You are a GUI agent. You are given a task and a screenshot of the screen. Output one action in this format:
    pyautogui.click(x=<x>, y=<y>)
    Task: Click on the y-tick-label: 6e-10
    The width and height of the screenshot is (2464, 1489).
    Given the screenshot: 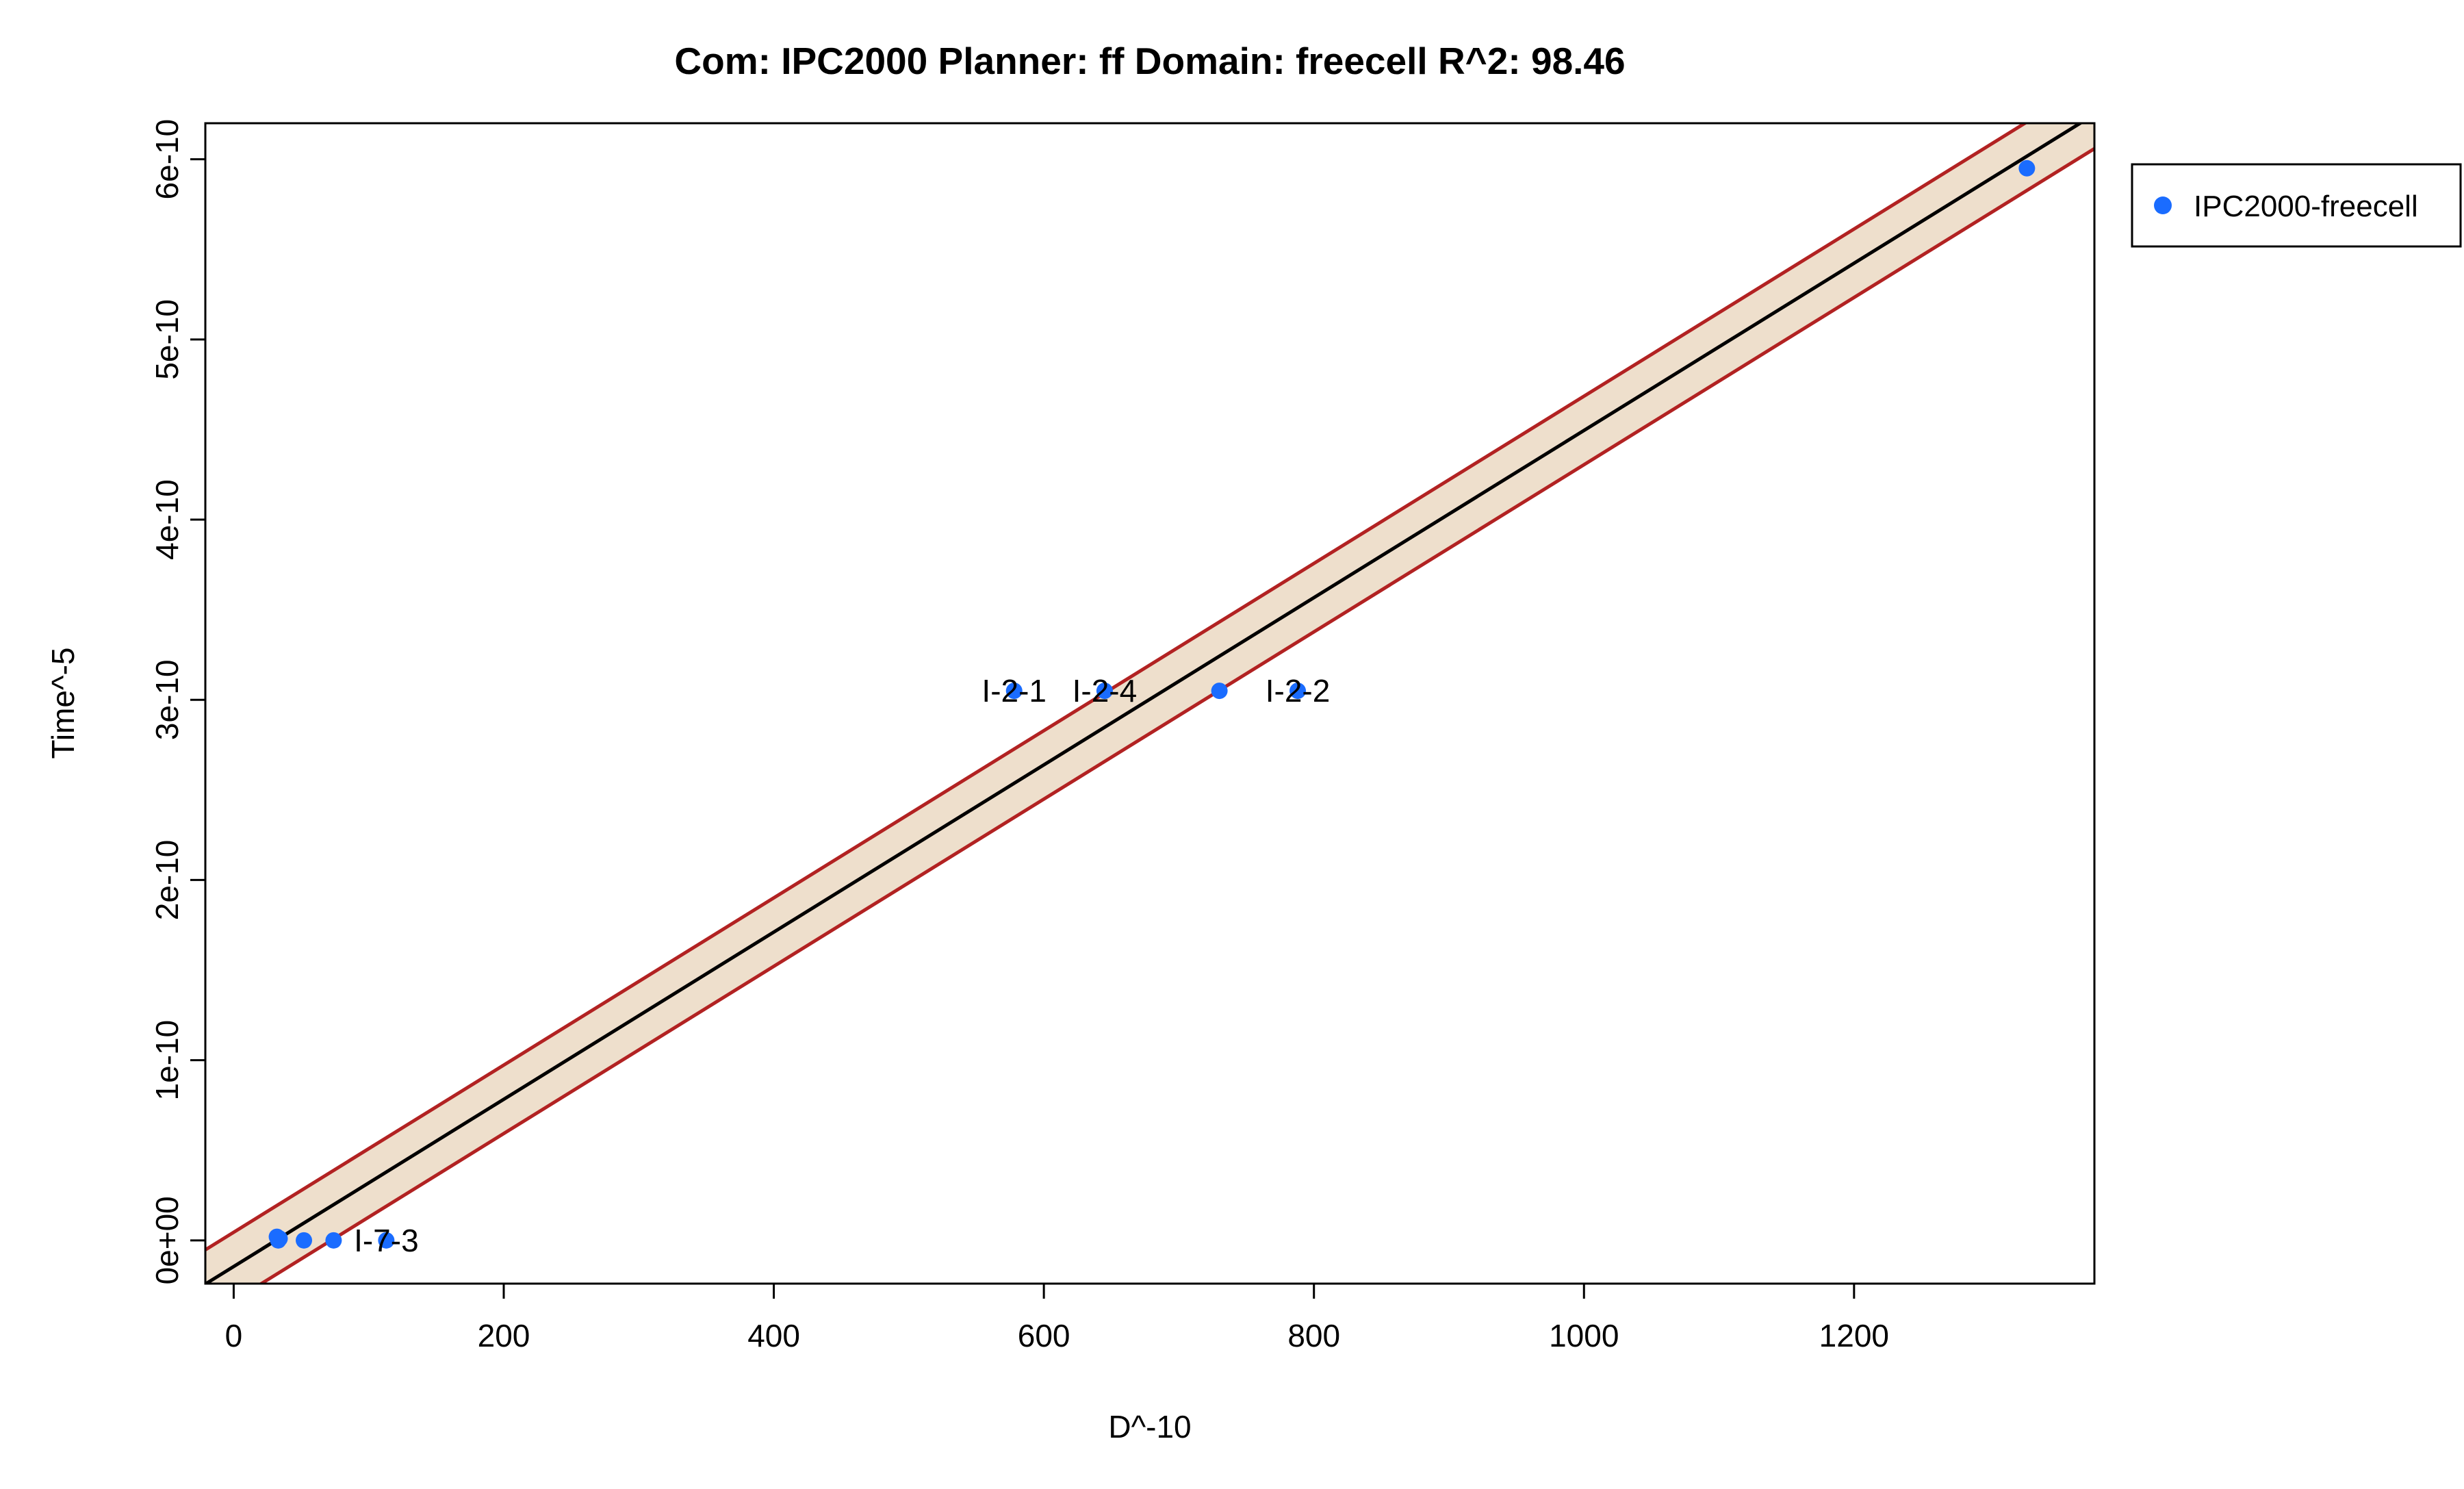 What is the action you would take?
    pyautogui.click(x=167, y=159)
    